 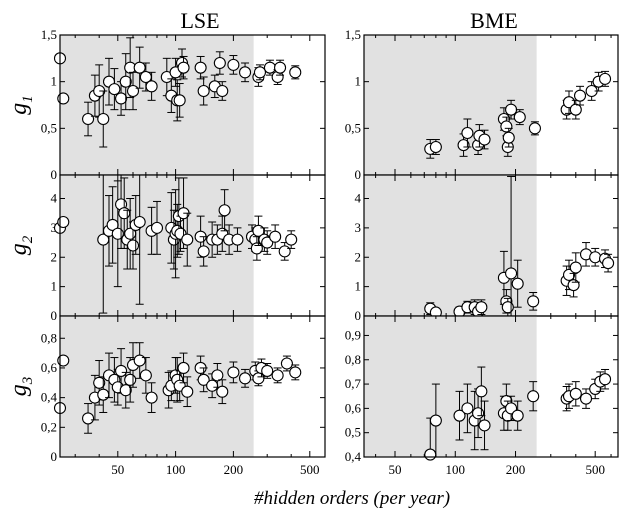 What do you see at coordinates (49, 426) in the screenshot?
I see `y-tick-label: 0,2` at bounding box center [49, 426].